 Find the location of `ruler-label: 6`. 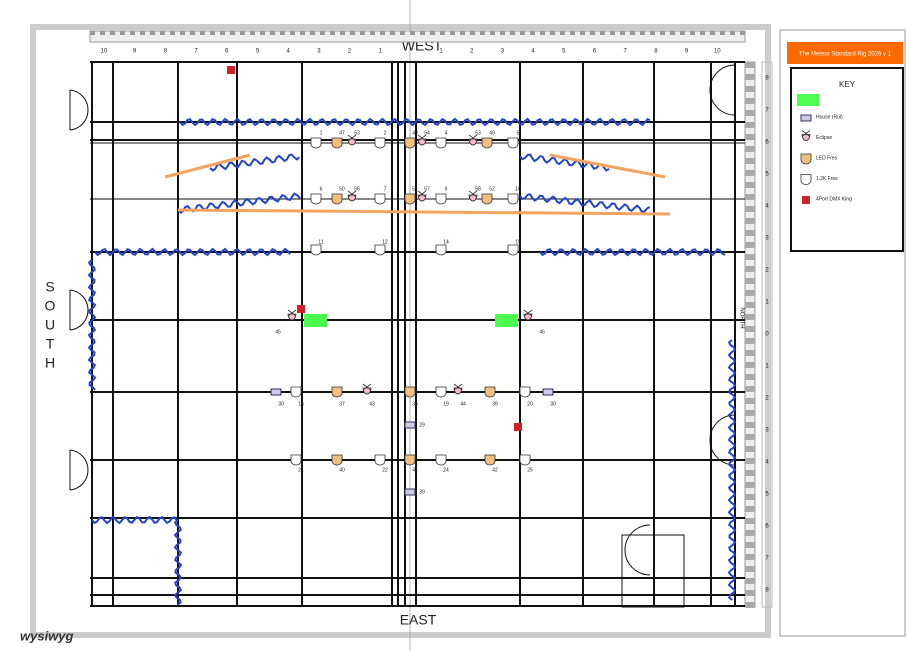

ruler-label: 6 is located at coordinates (595, 52).